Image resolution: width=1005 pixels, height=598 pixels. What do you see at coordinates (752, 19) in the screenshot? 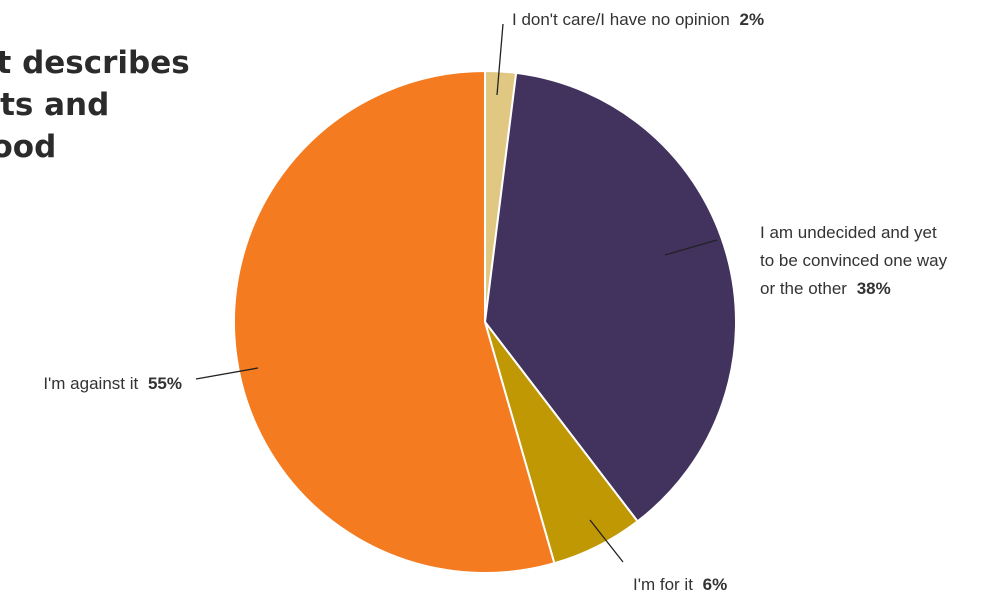
I see `label-no-opinion-value: 2%` at bounding box center [752, 19].